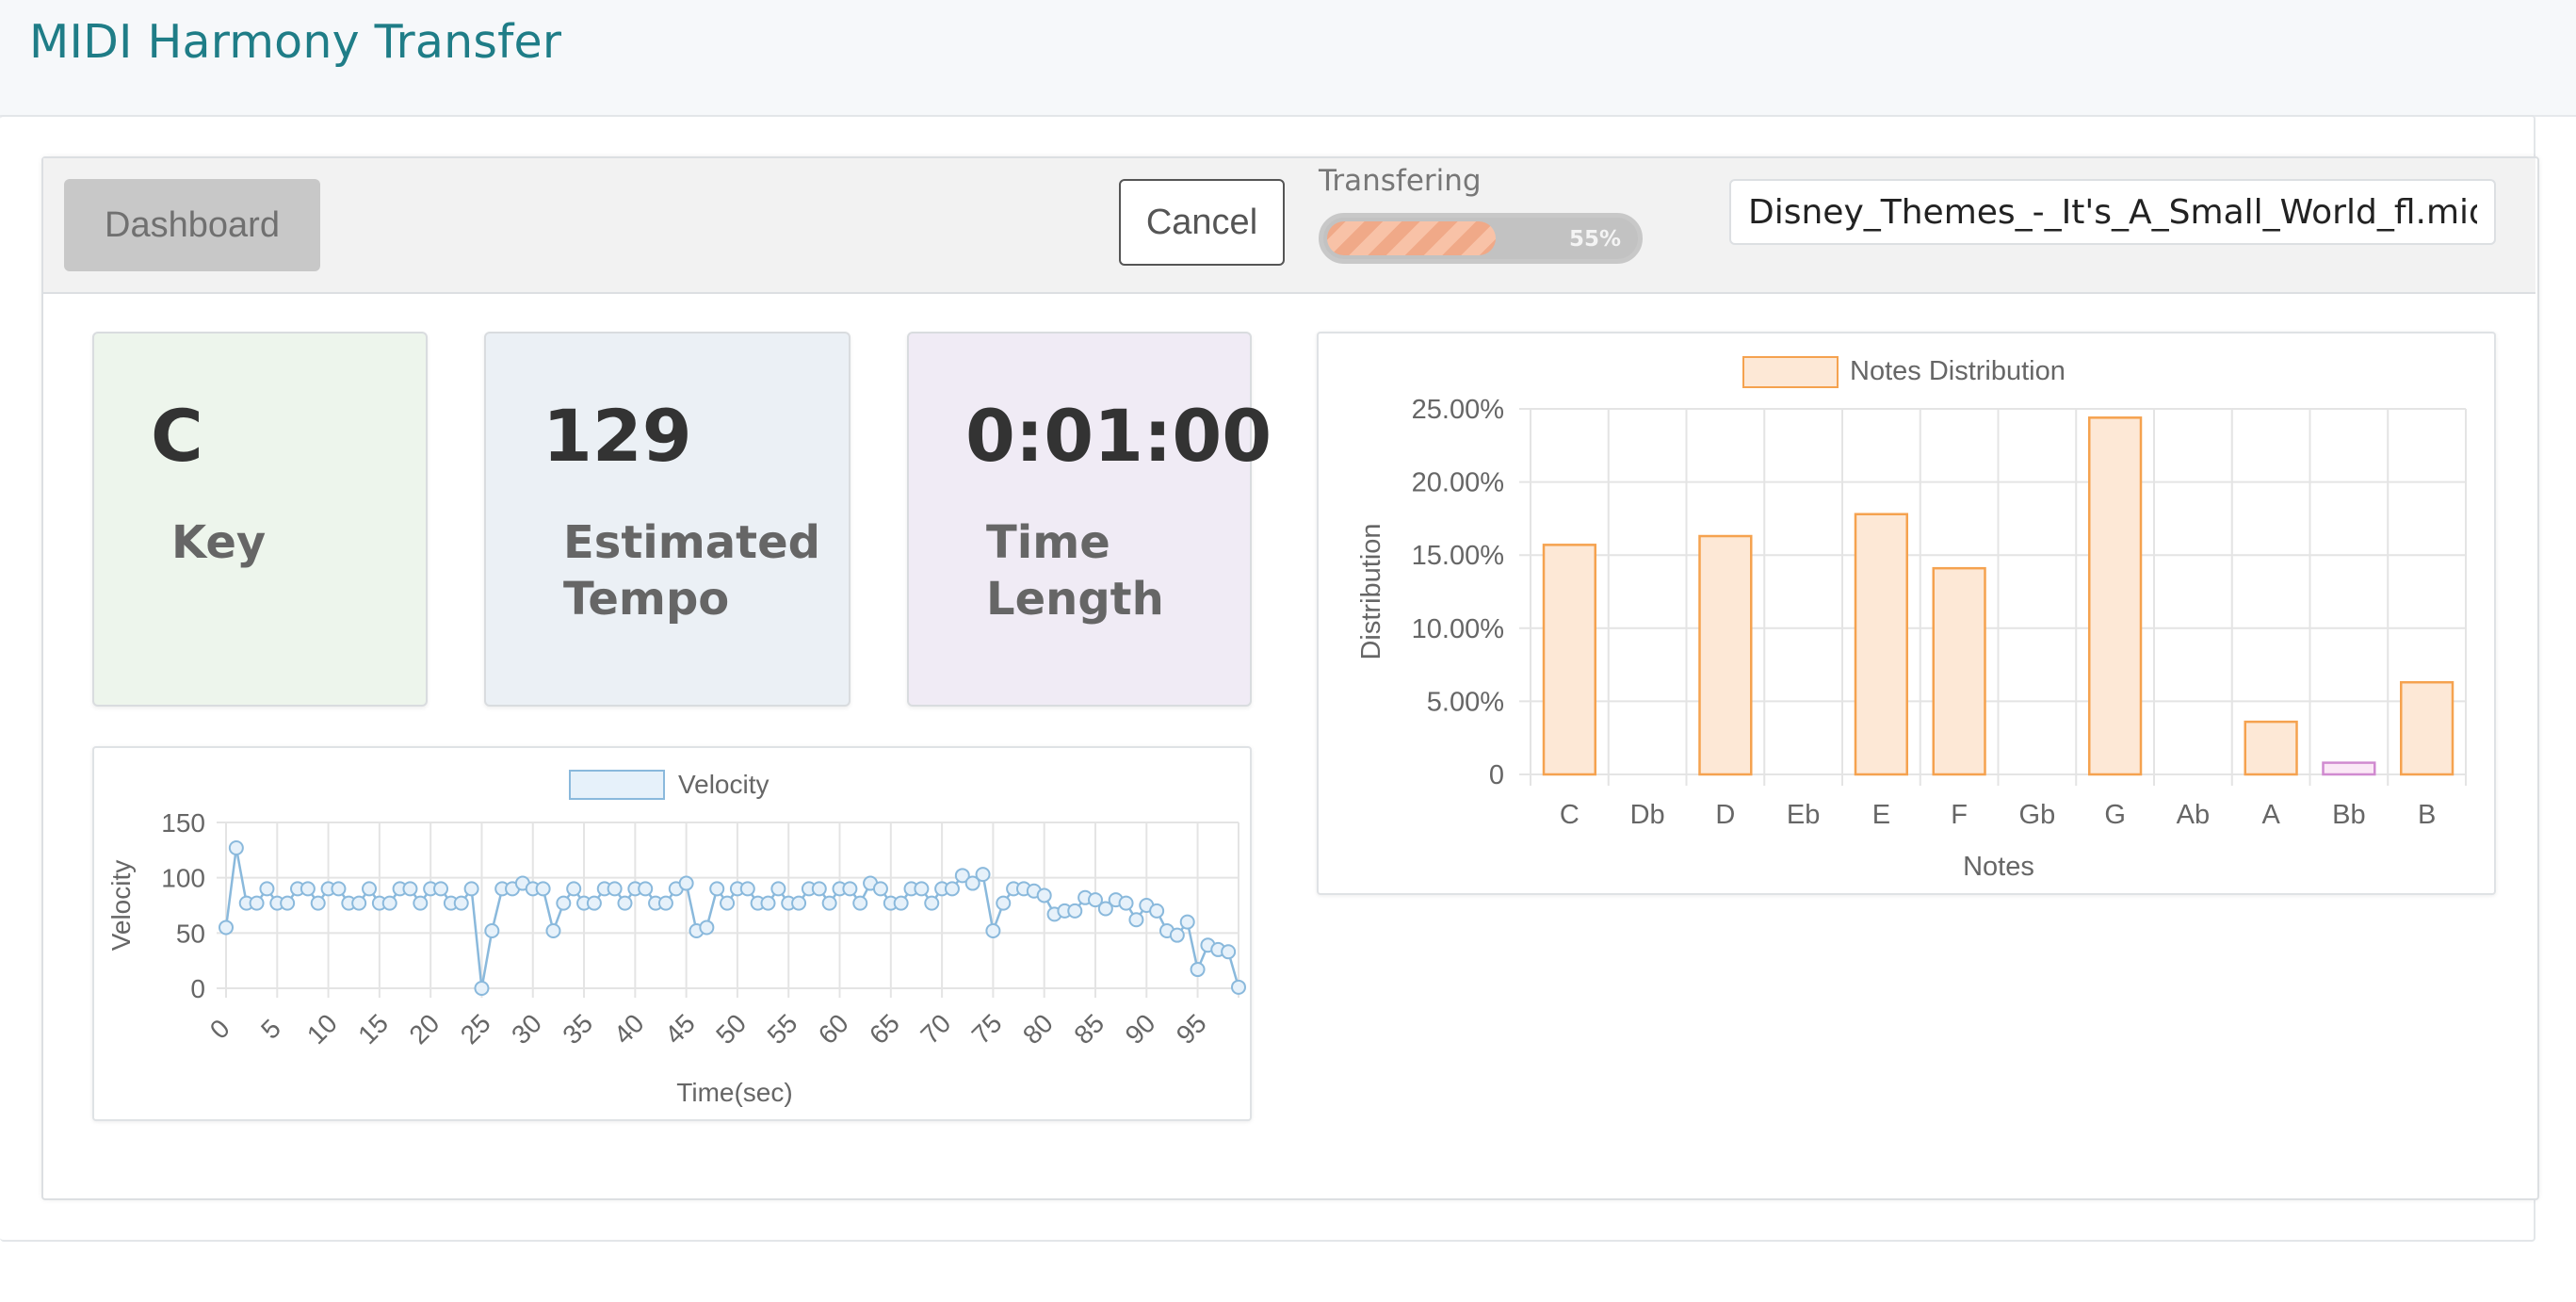  I want to click on bar-E, so click(1881, 645).